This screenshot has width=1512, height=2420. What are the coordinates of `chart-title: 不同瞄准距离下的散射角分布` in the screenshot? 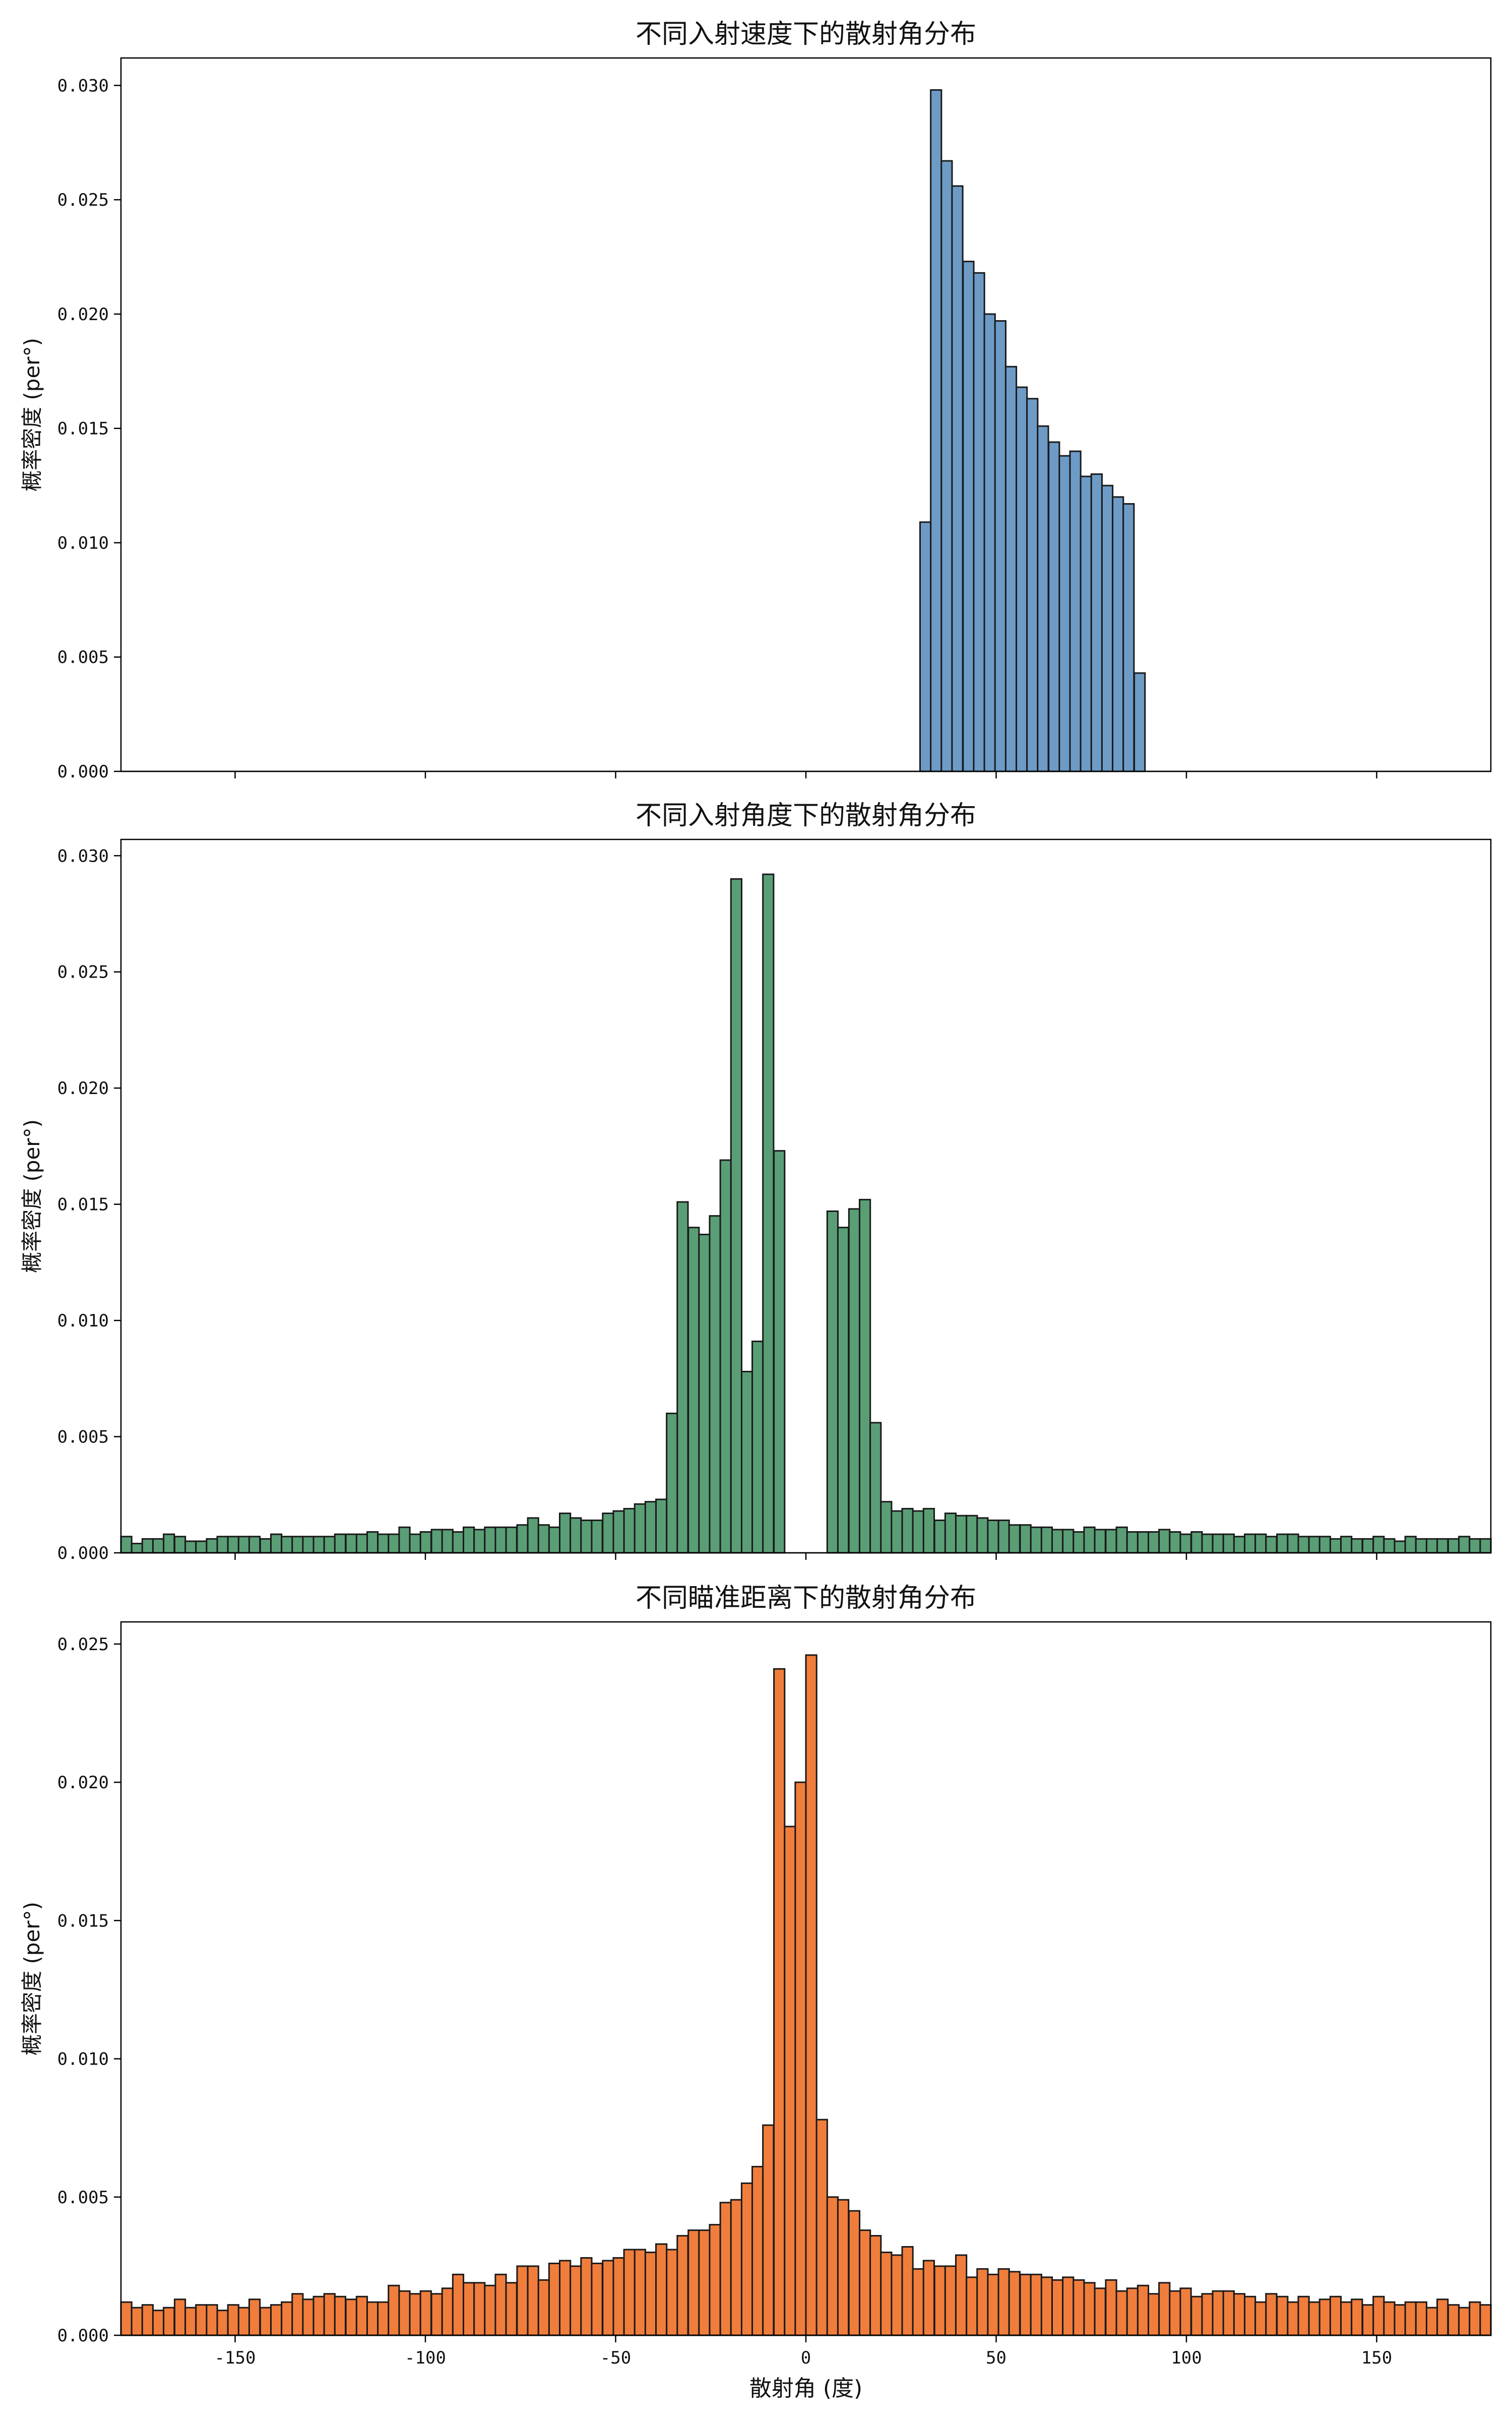 It's located at (806, 1598).